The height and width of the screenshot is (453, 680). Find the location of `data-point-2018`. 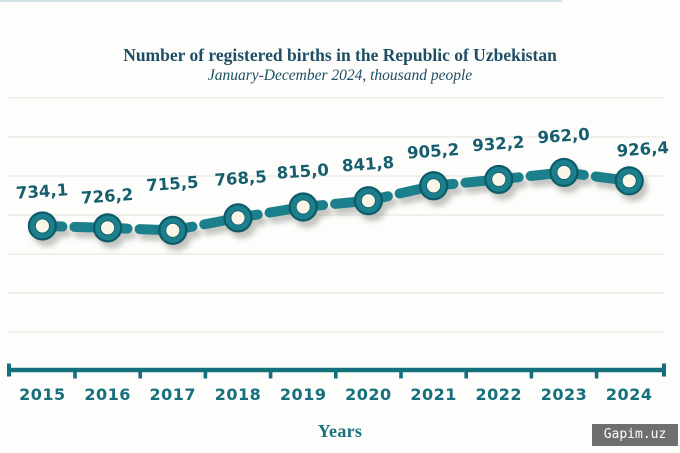

data-point-2018 is located at coordinates (238, 218).